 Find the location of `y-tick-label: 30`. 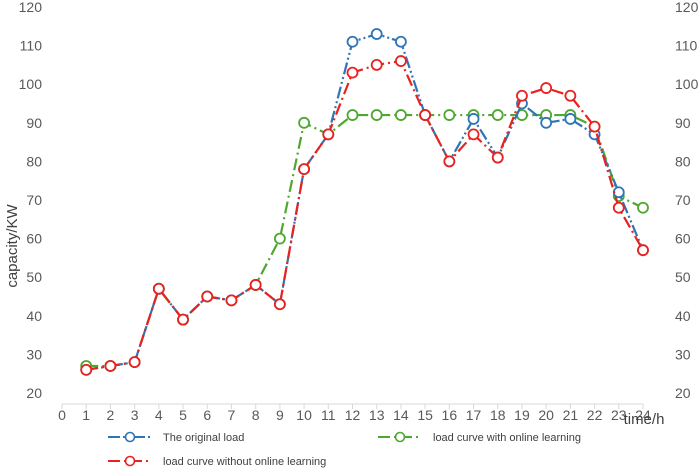

y-tick-label: 30 is located at coordinates (34, 354).